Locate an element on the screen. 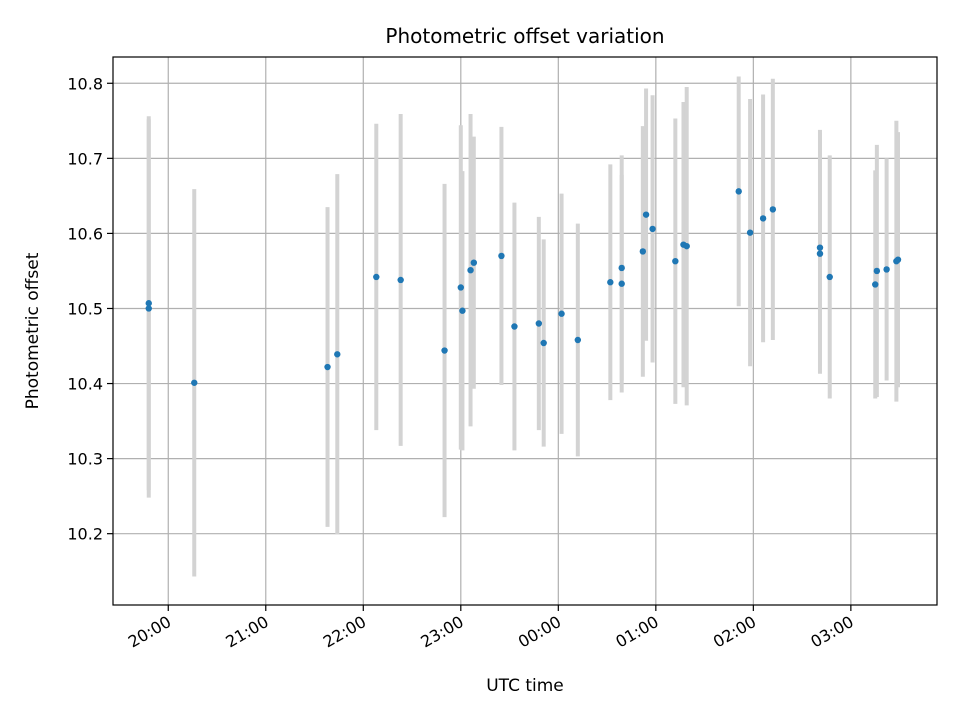 The height and width of the screenshot is (720, 960). x-tick-label: 22:00 is located at coordinates (344, 632).